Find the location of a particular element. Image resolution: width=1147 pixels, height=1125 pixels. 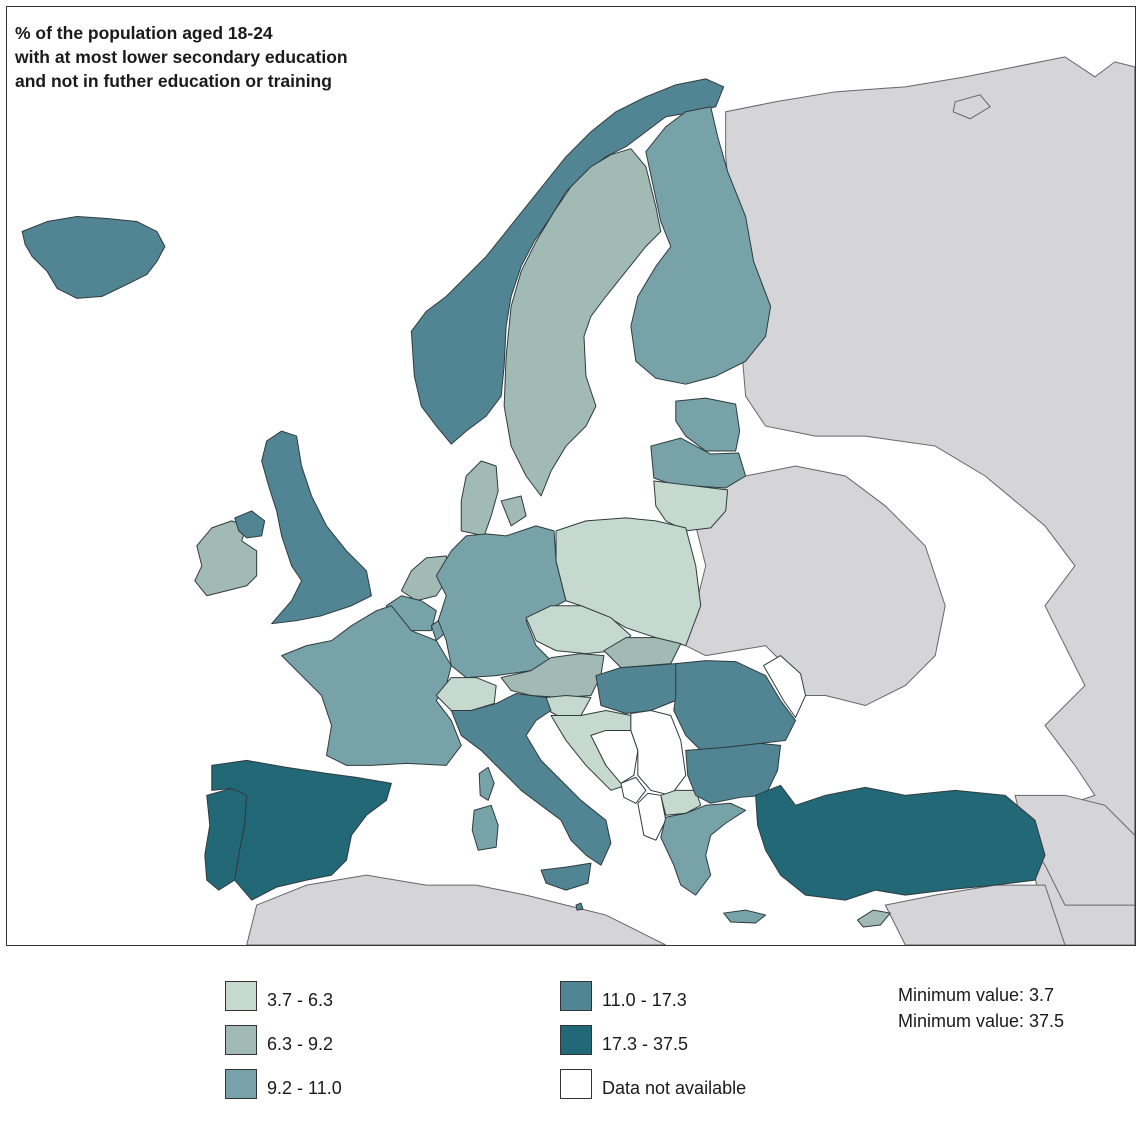

minimum-value-text: Minimum value: 3.7 is located at coordinates (976, 995).